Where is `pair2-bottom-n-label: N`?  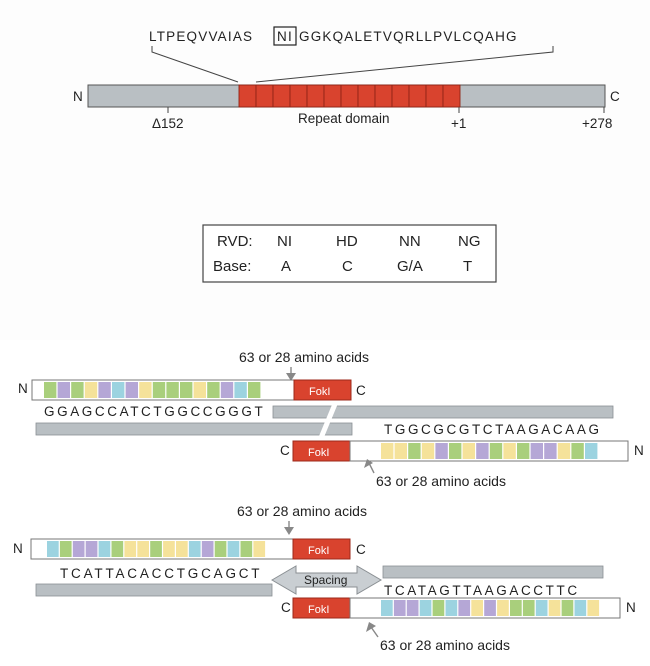
pair2-bottom-n-label: N is located at coordinates (631, 607).